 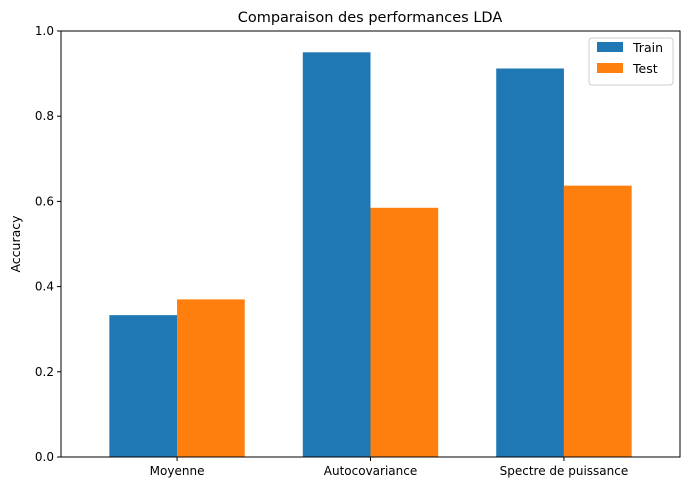 I want to click on legend-swatch-train, so click(x=610, y=47).